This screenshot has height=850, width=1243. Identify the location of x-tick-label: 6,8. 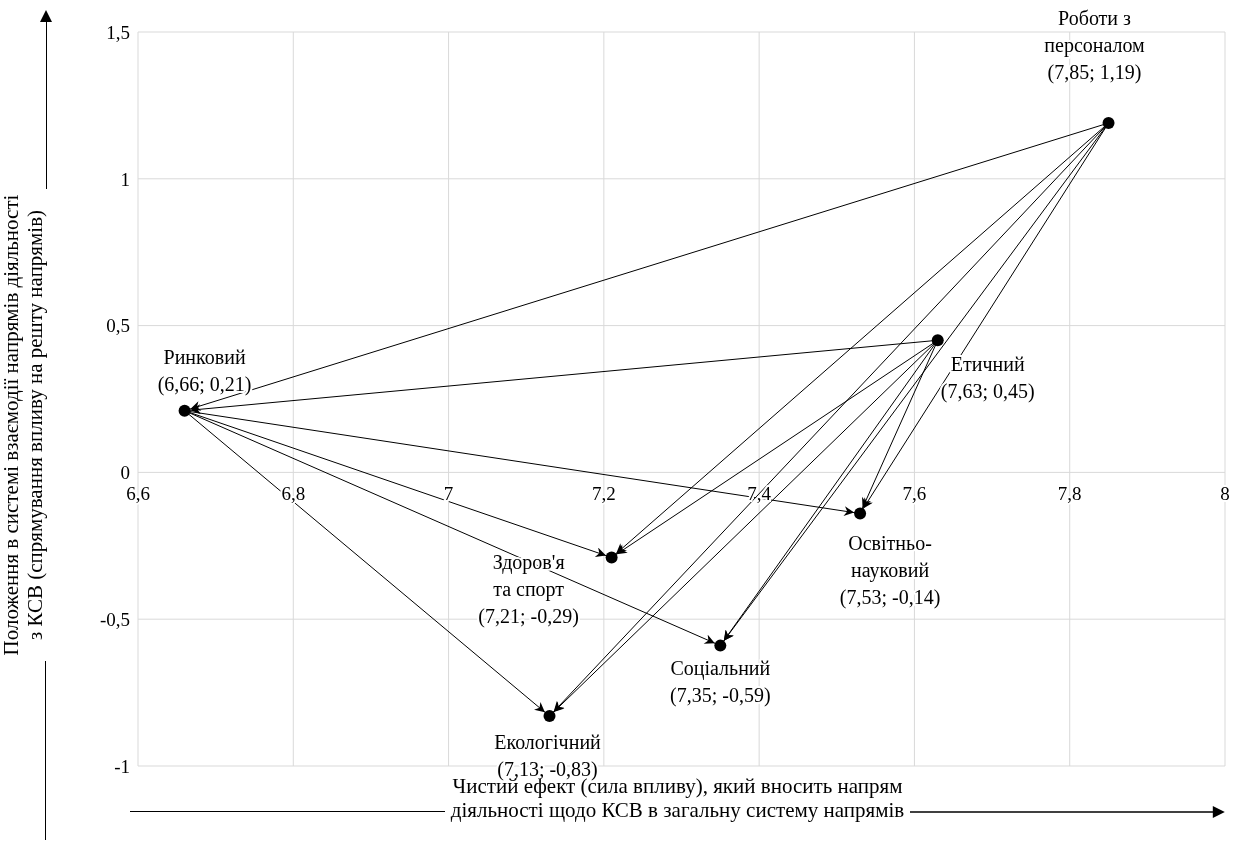
(293, 494).